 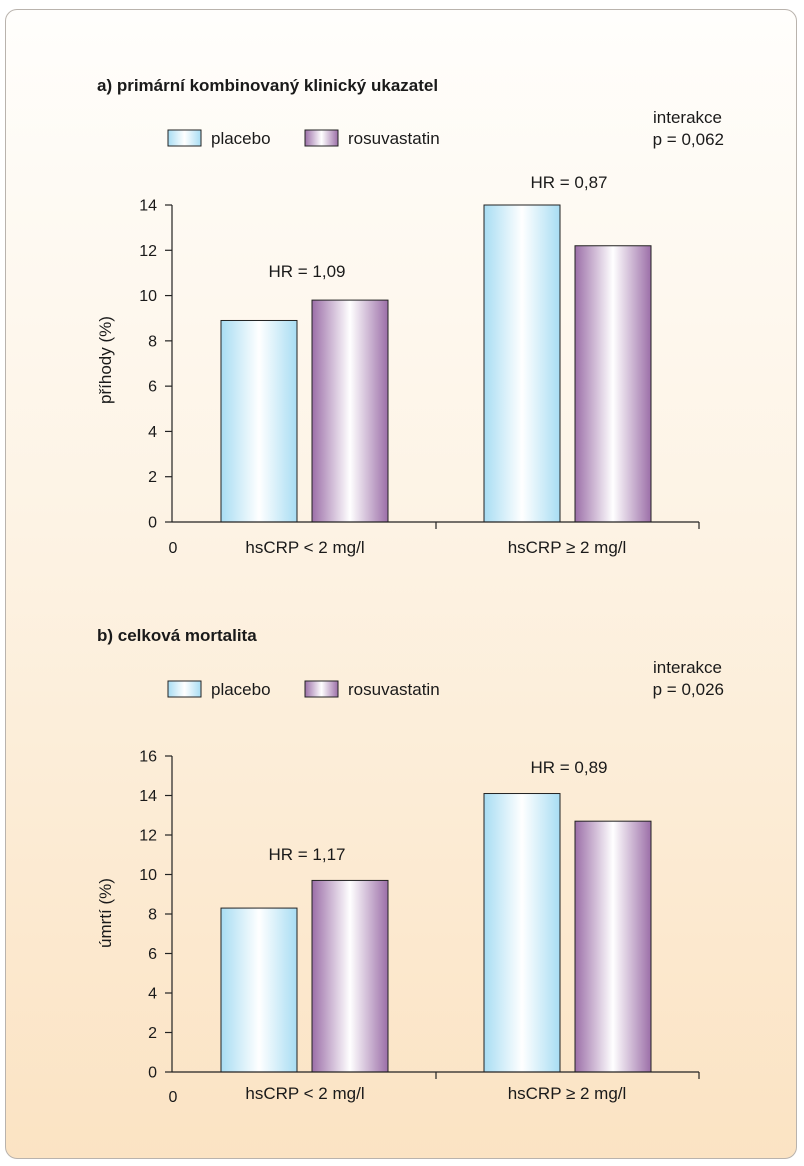 I want to click on chart-b-category-2: hsCRP ≥ 2 mg/l, so click(x=567, y=1093).